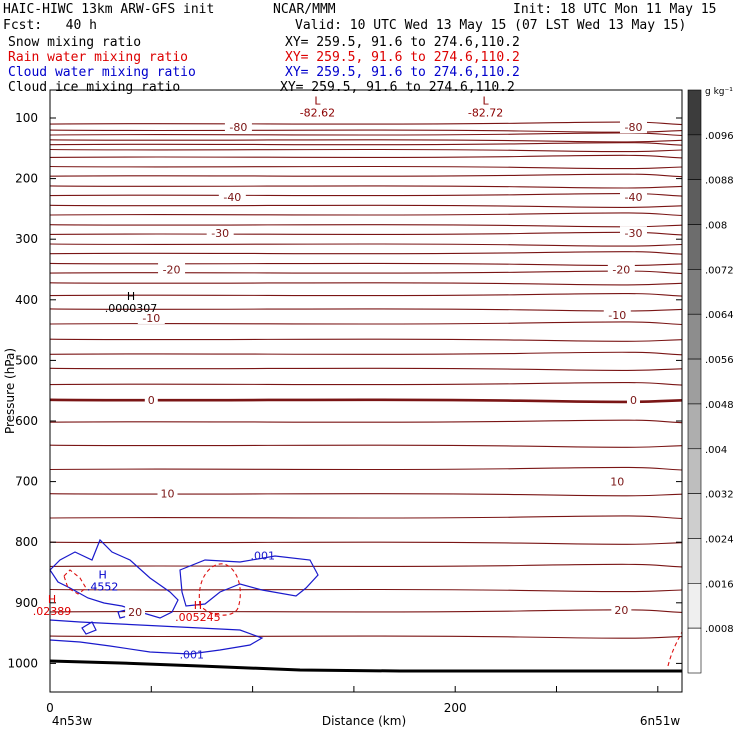 This screenshot has width=740, height=740. Describe the element at coordinates (131, 308) in the screenshot. I see `extremum-value: .0000307` at that location.